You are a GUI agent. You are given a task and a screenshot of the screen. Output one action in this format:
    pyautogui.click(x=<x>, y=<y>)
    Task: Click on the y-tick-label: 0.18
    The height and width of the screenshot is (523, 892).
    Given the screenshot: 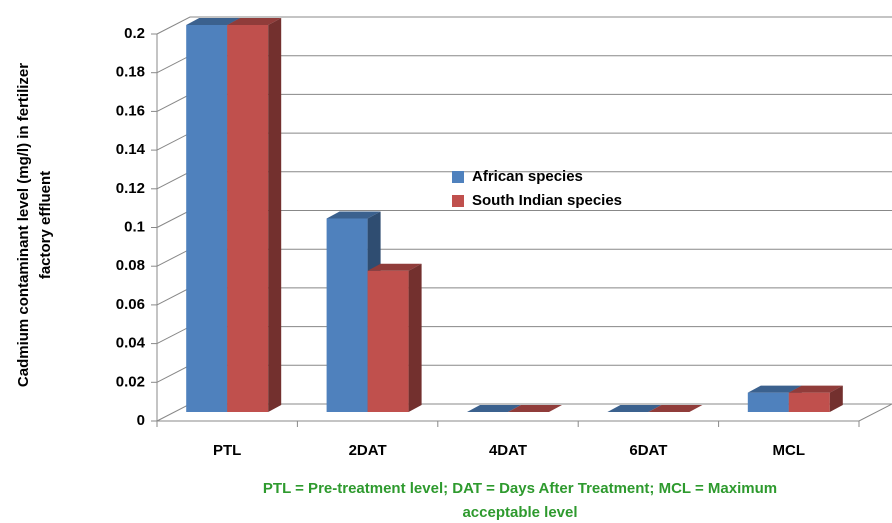 What is the action you would take?
    pyautogui.click(x=130, y=72)
    